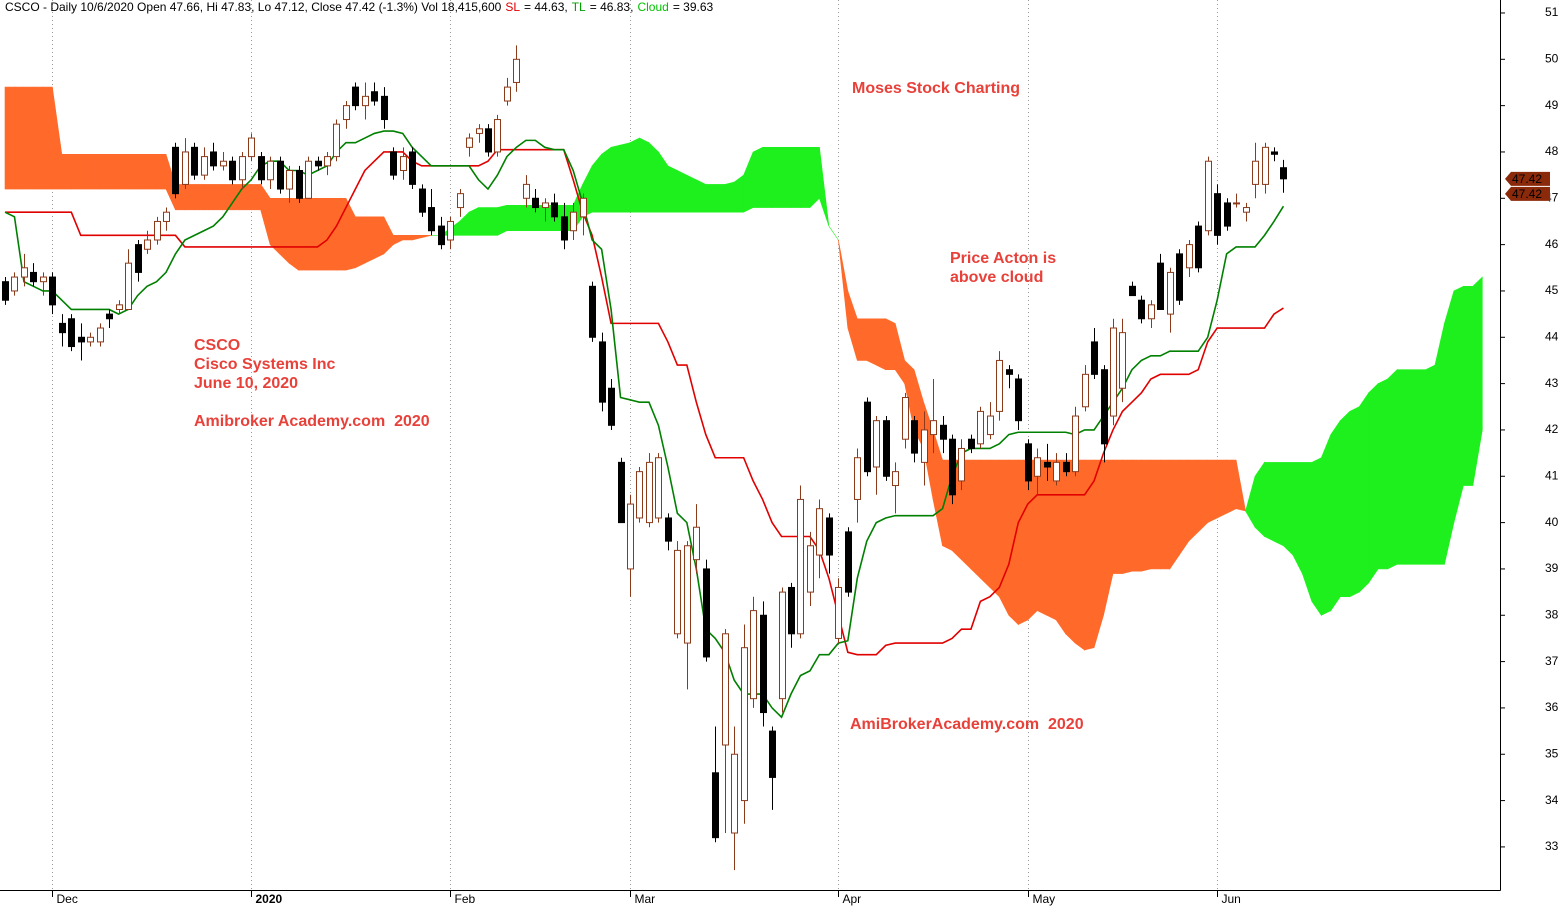  What do you see at coordinates (1527, 178) in the screenshot?
I see `price-marker` at bounding box center [1527, 178].